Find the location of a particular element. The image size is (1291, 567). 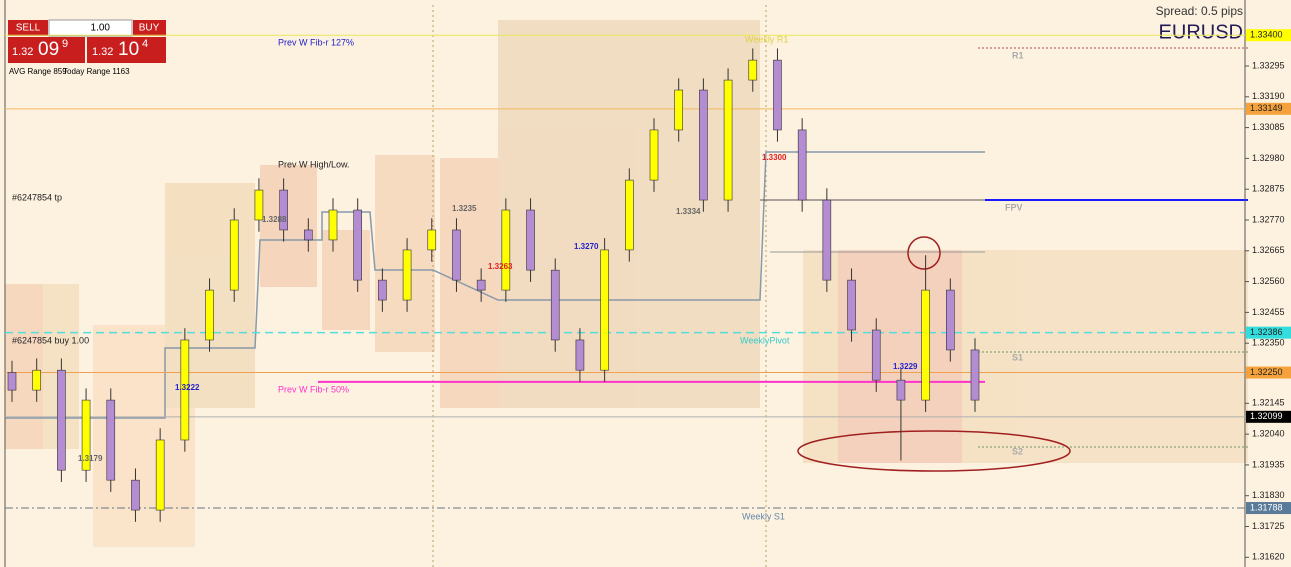

y-tick-label: 1.32980 is located at coordinates (1268, 158).